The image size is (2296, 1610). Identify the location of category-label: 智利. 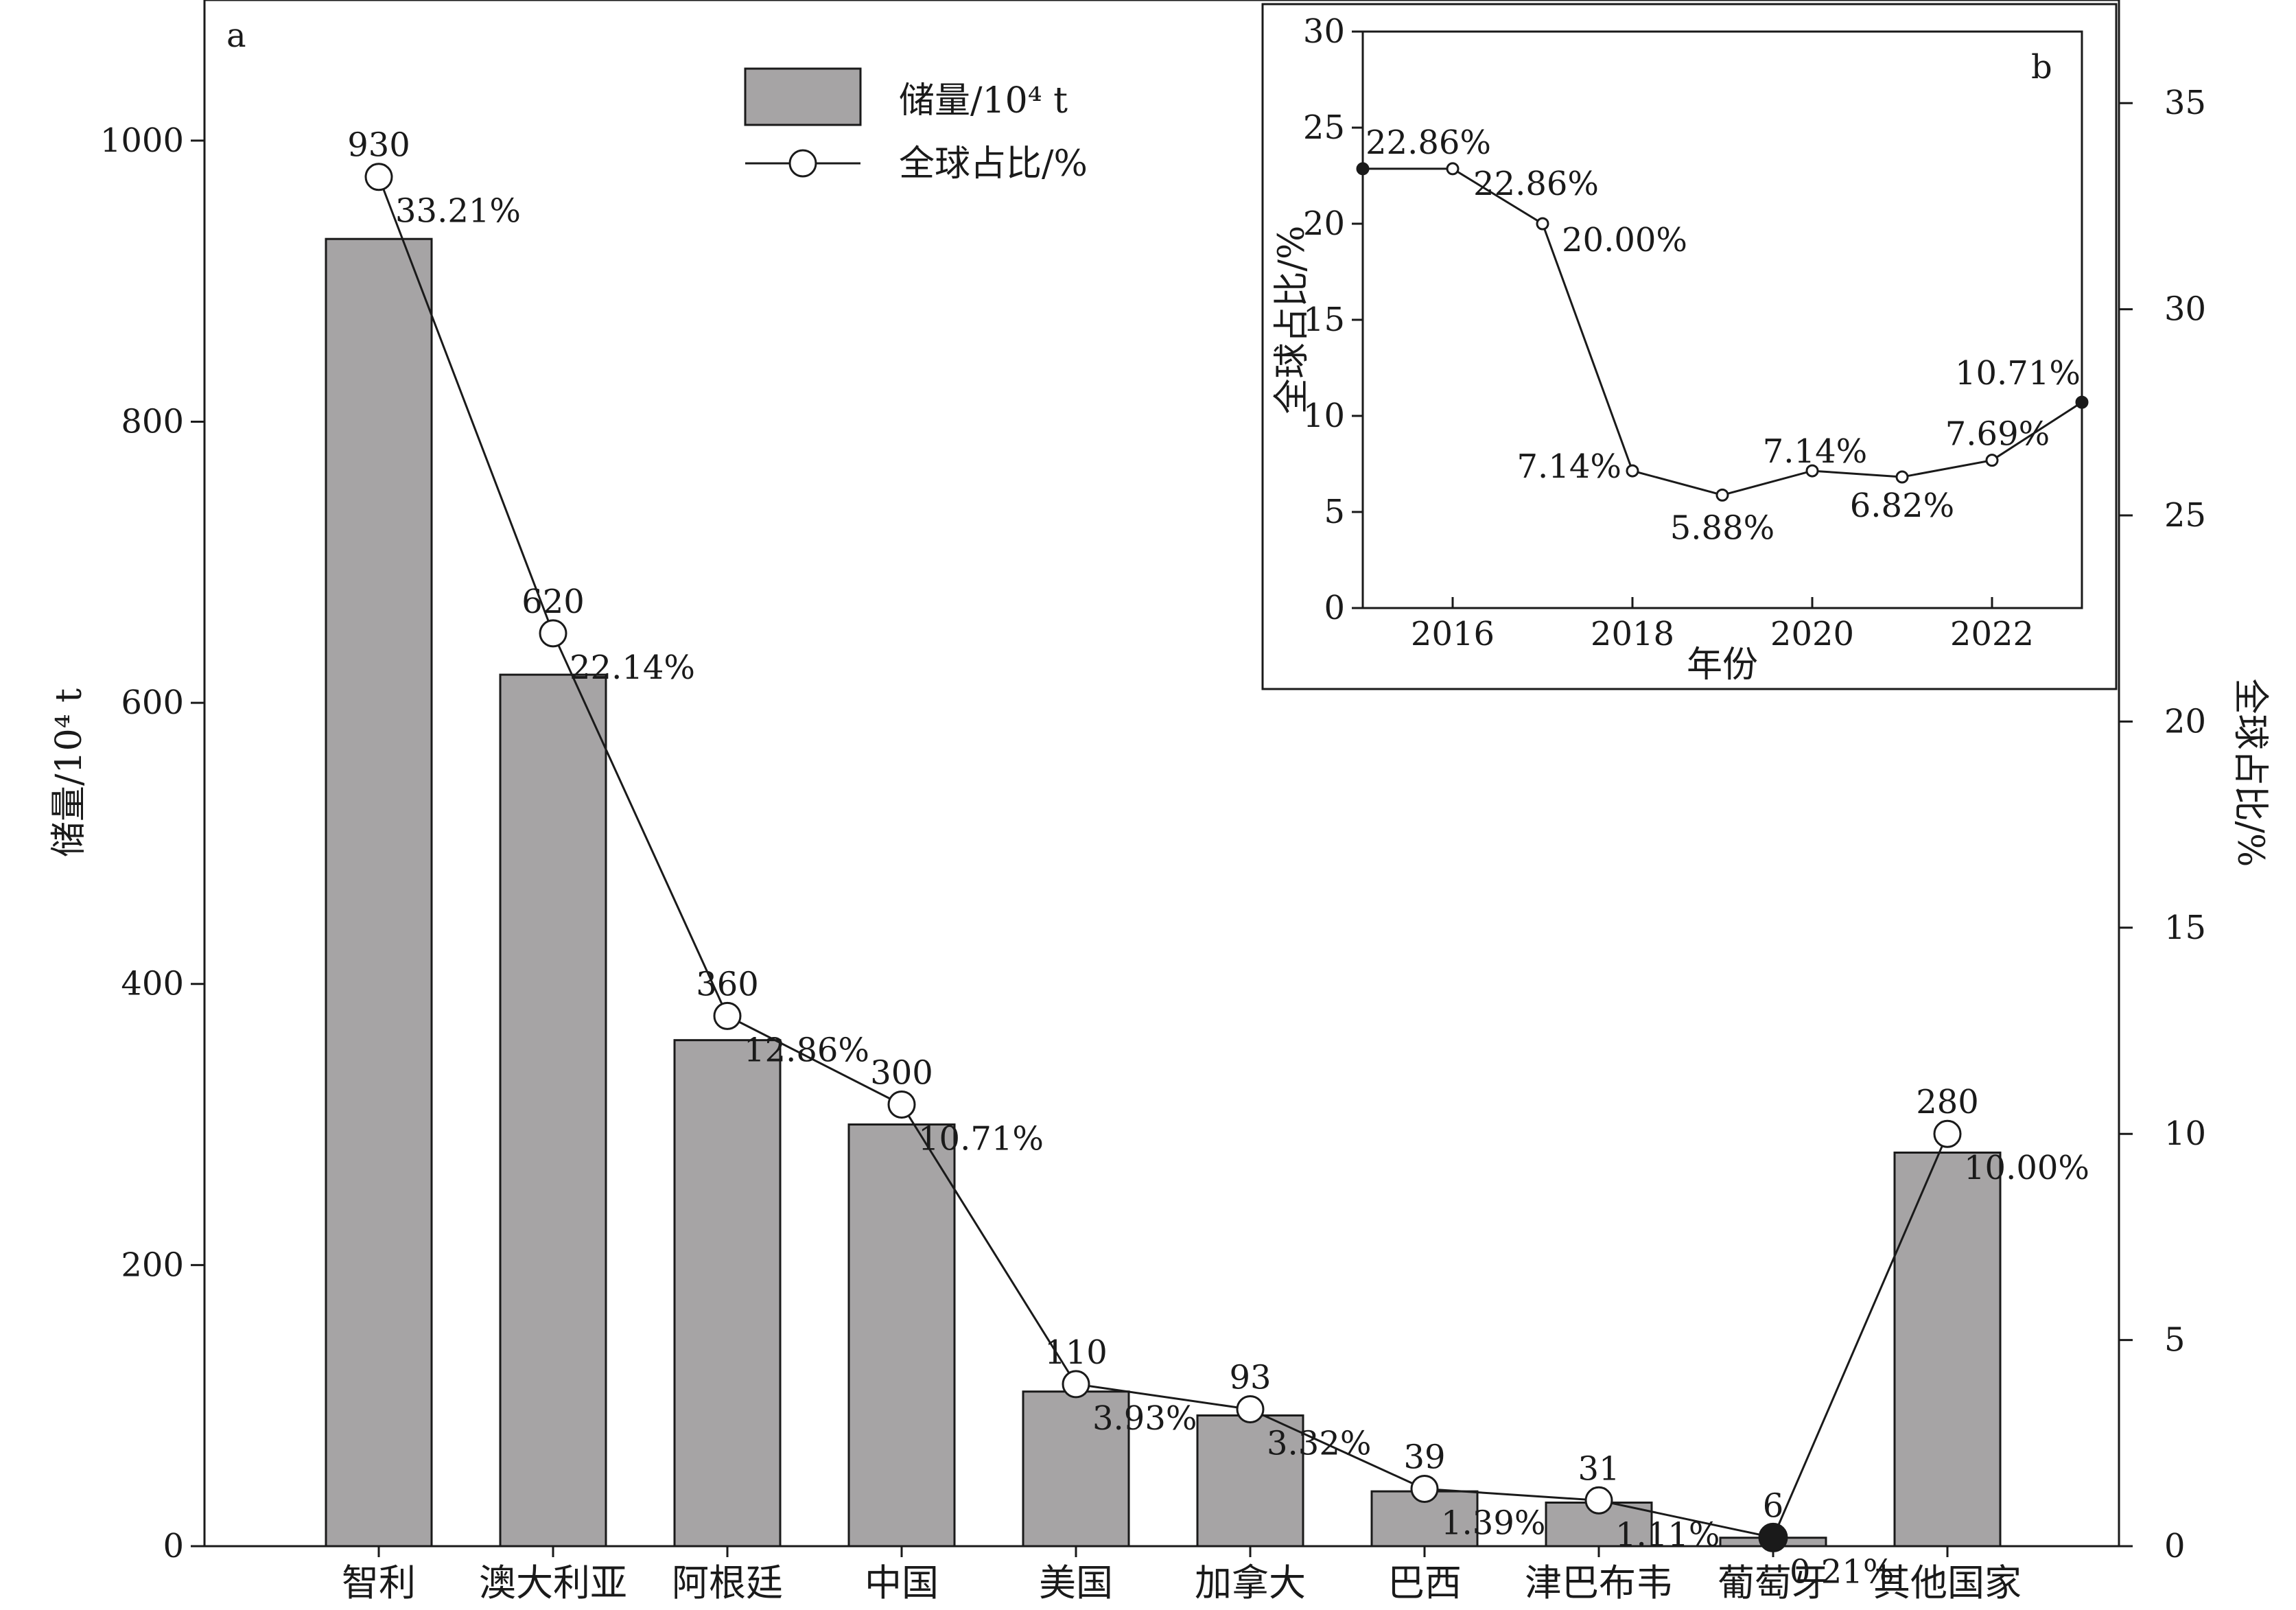
(379, 1583).